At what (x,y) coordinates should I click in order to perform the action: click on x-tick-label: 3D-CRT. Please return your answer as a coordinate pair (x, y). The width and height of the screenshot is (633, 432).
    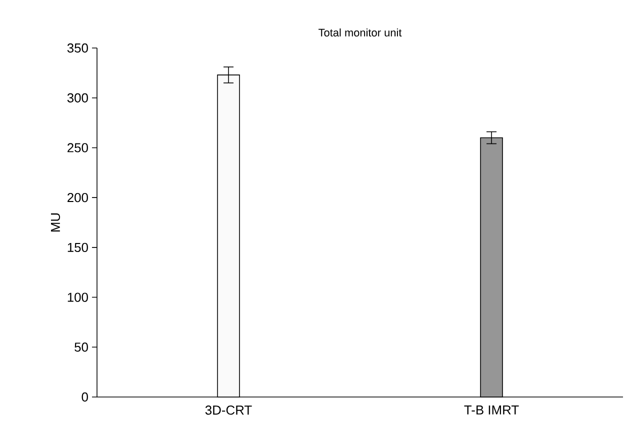
    Looking at the image, I should click on (228, 410).